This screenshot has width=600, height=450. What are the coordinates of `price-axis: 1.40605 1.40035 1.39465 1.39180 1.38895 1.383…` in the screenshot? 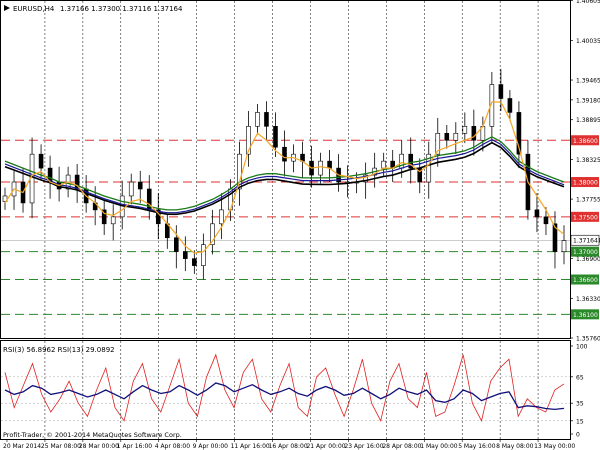 It's located at (585, 171).